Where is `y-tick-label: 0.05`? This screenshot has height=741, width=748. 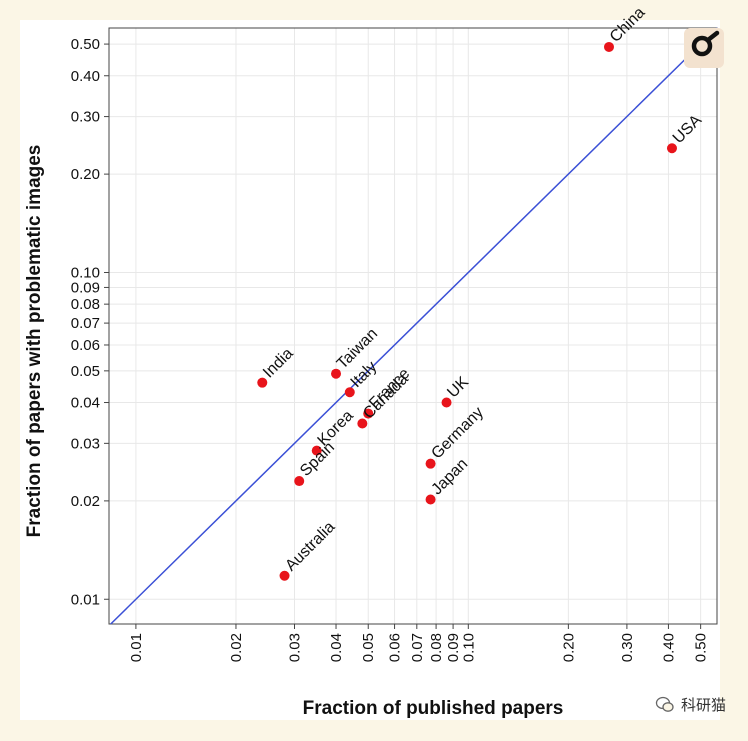 y-tick-label: 0.05 is located at coordinates (85, 371).